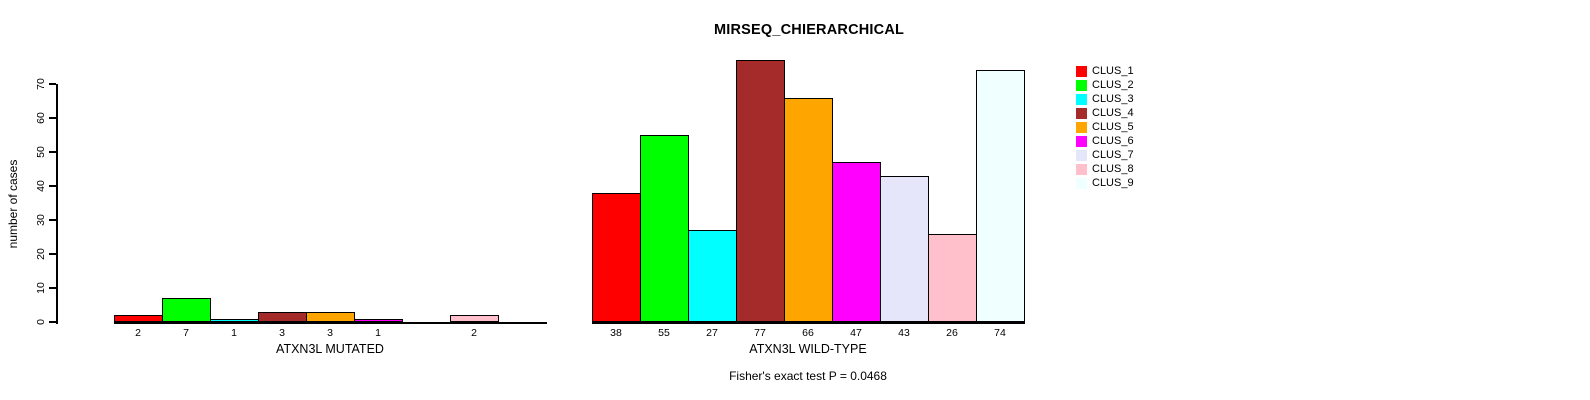  Describe the element at coordinates (41, 186) in the screenshot. I see `y-tick-label: 40` at that location.